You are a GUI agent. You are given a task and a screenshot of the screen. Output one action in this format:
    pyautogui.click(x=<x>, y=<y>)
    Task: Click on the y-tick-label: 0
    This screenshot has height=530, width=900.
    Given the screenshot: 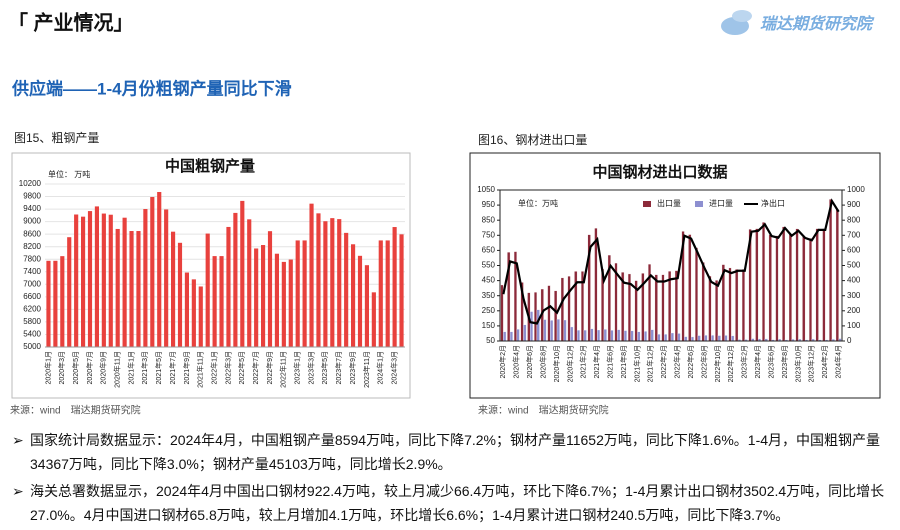 What is the action you would take?
    pyautogui.click(x=849, y=340)
    